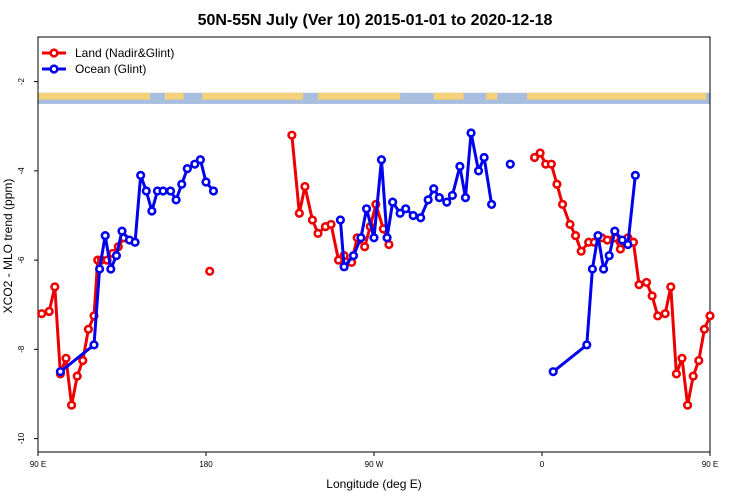 The image size is (750, 500). I want to click on legend-marker-land-nadir-glint, so click(54, 53).